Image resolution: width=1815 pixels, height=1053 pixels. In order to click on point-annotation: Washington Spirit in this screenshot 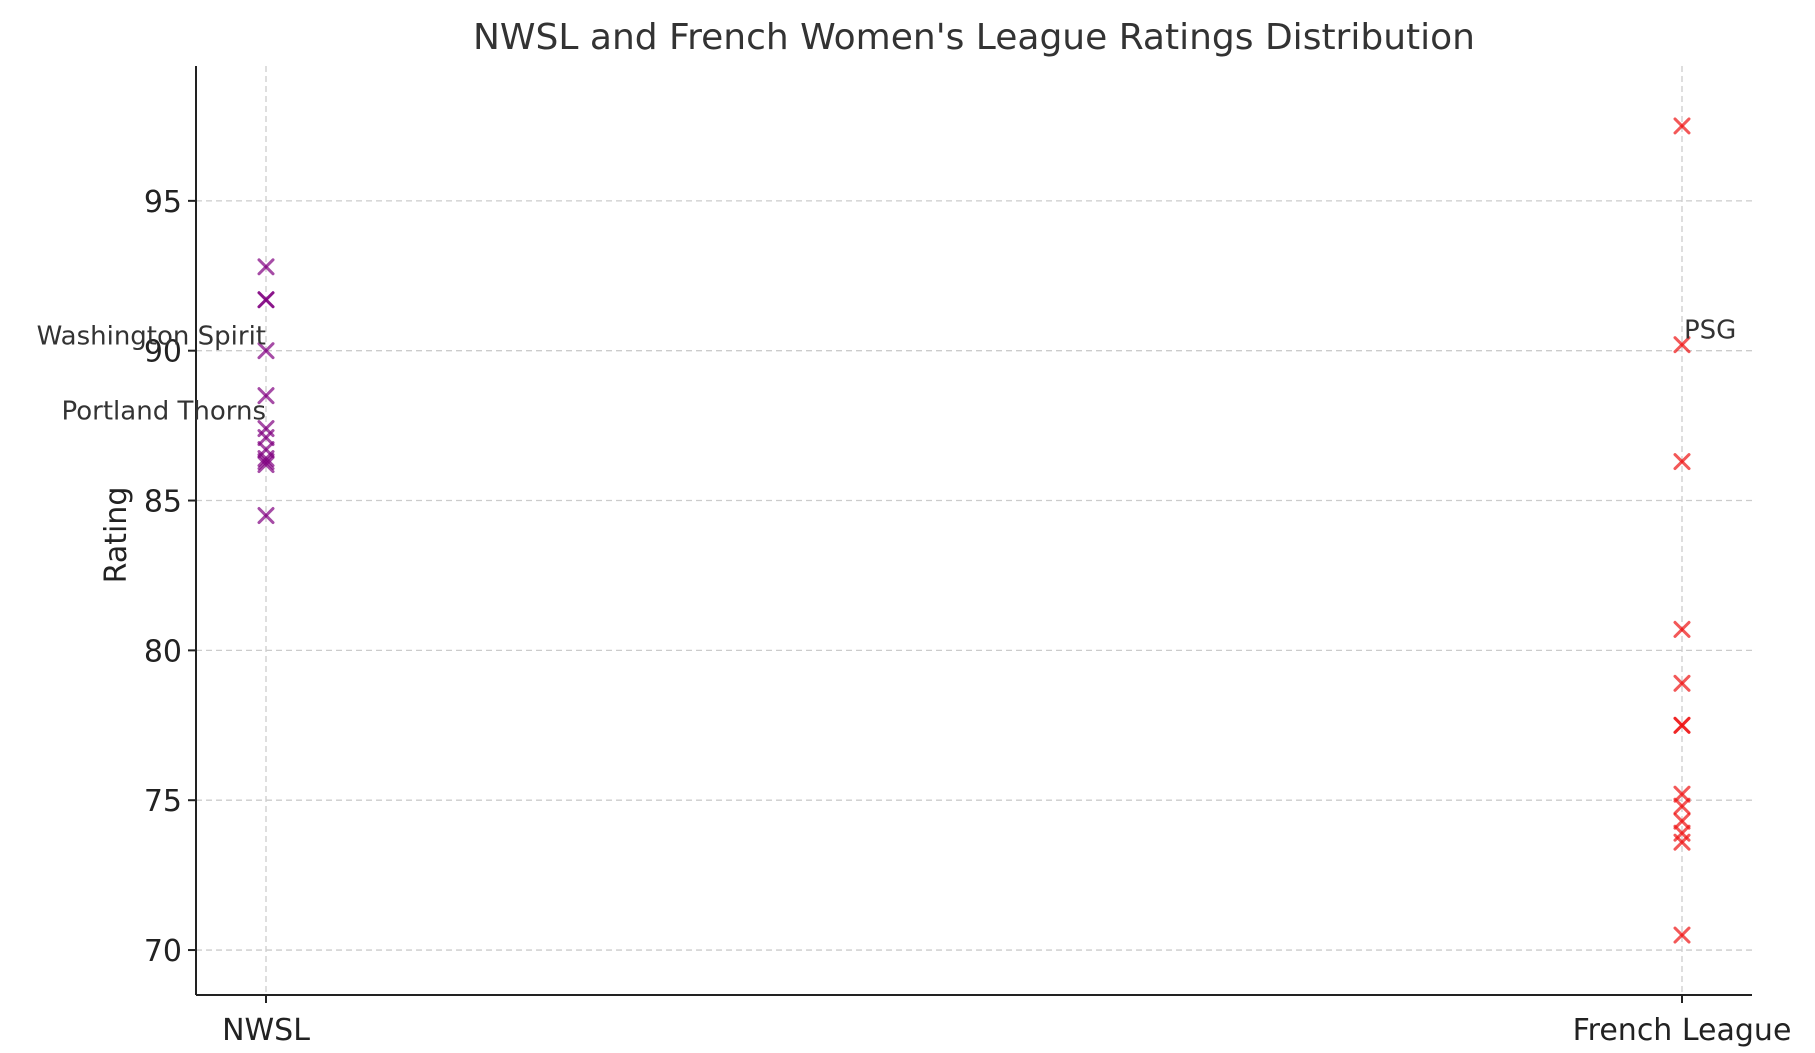, I will do `click(151, 337)`.